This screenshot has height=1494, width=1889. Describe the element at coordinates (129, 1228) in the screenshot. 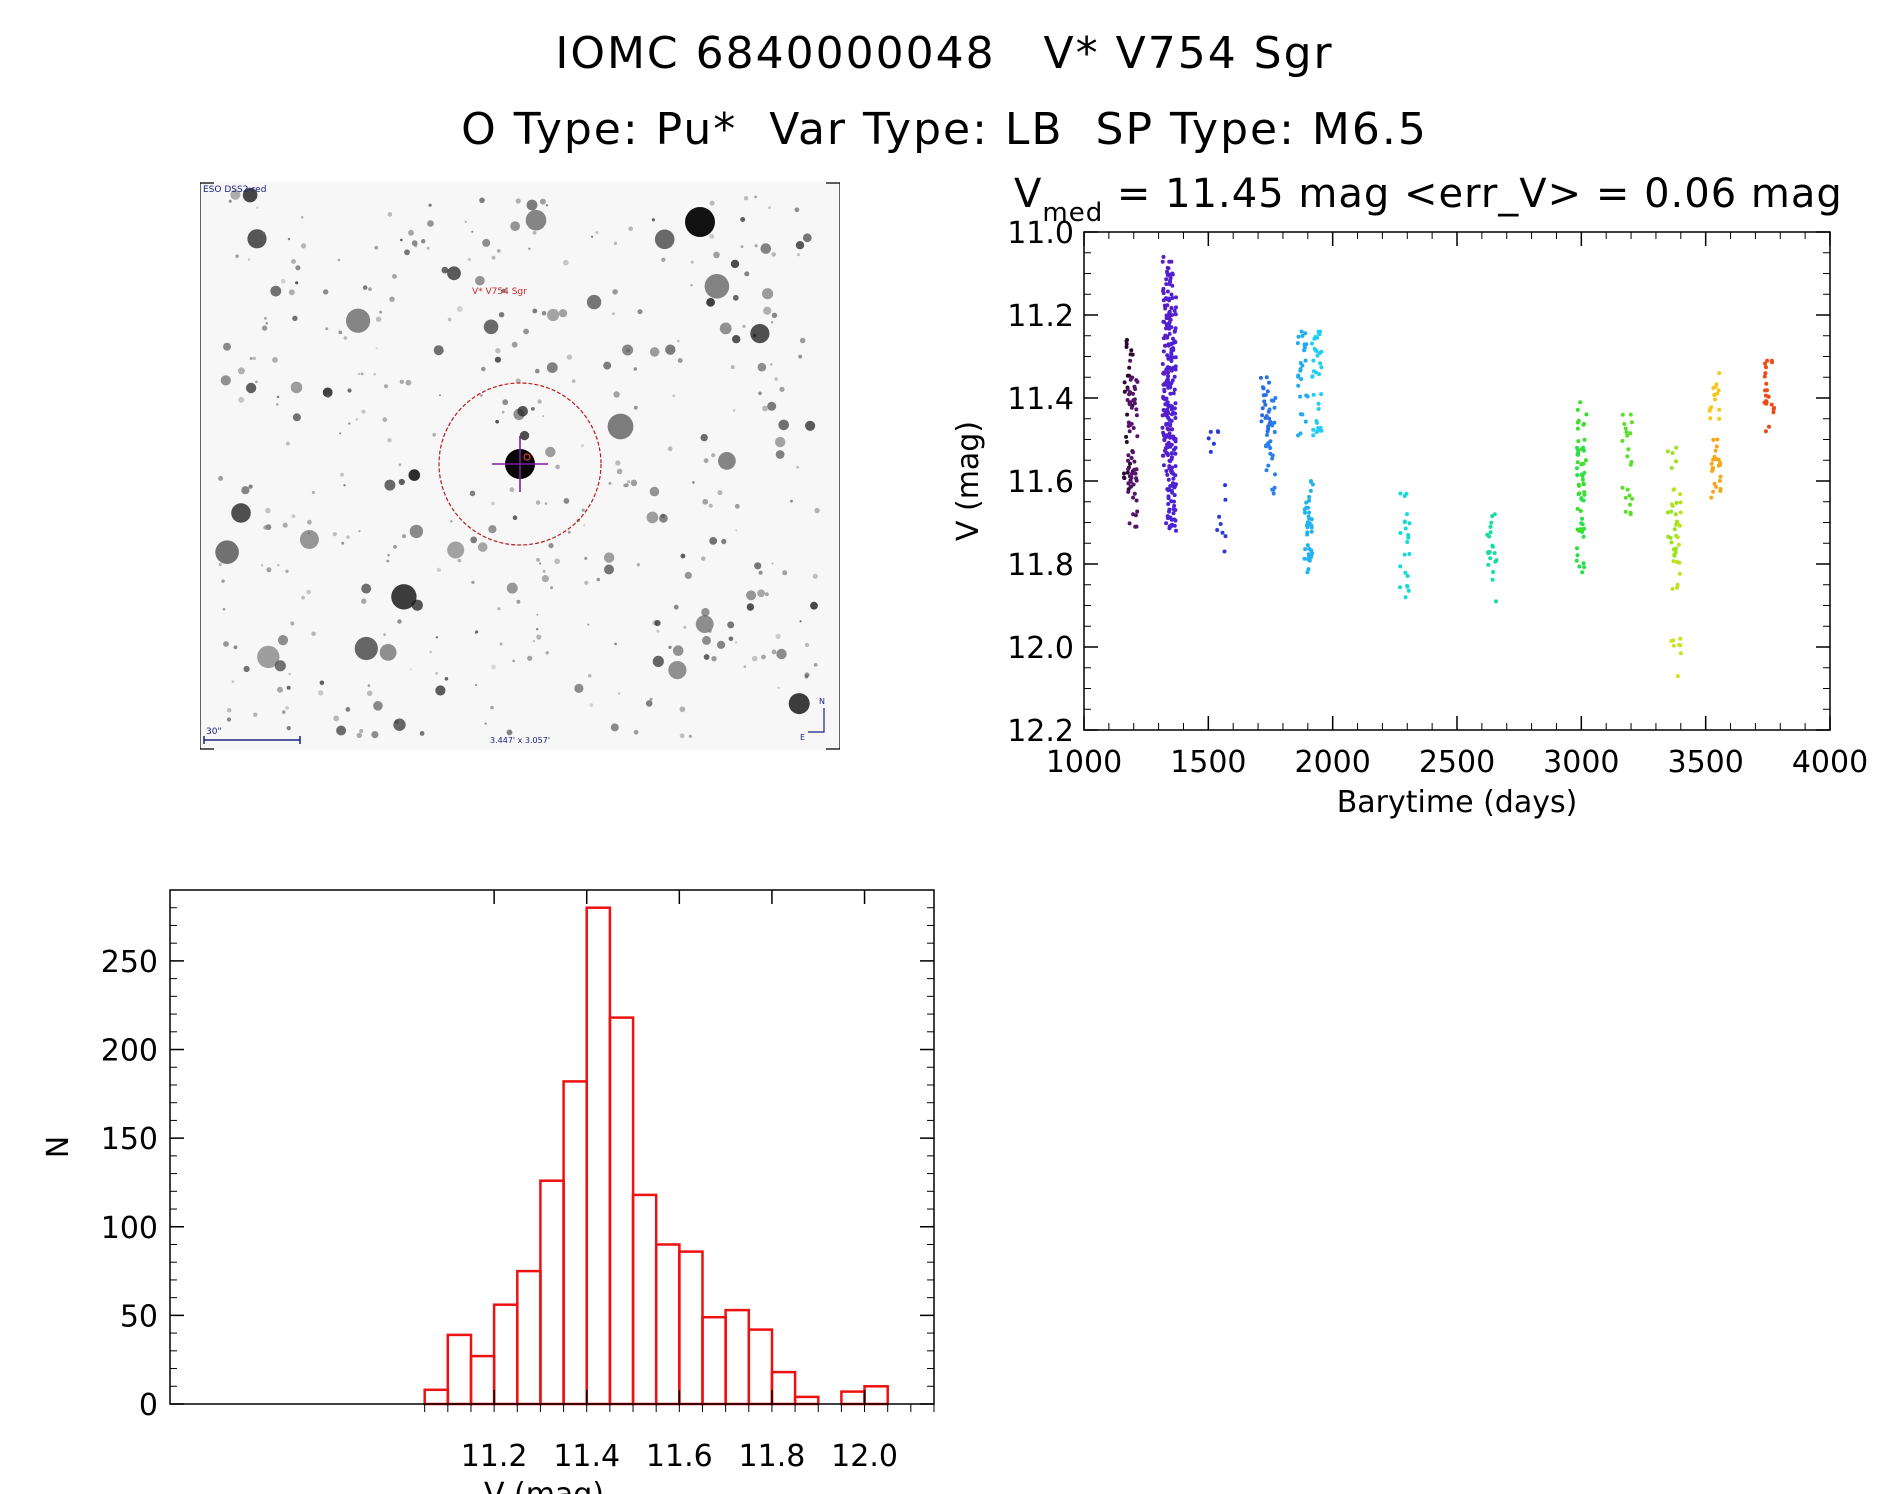

I see `hist-y-tick-label: 100` at that location.